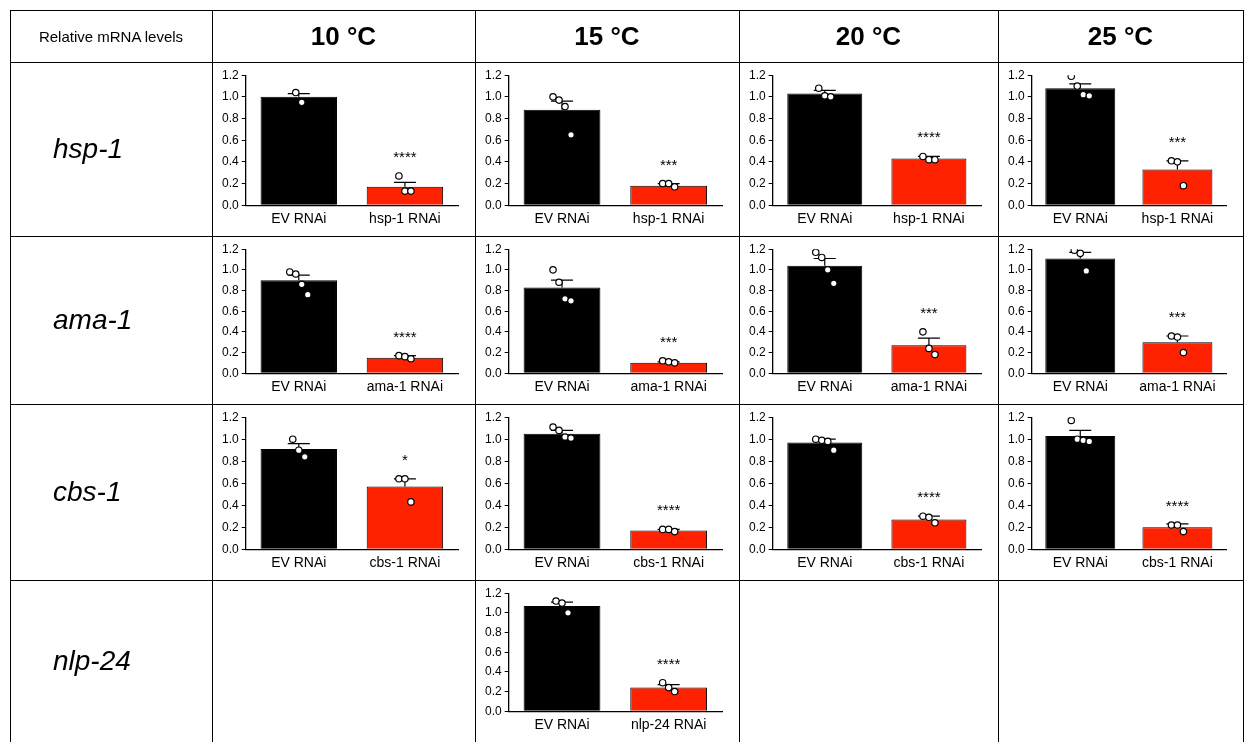 This screenshot has height=742, width=1244. Describe the element at coordinates (607, 36) in the screenshot. I see `chart-title: 15 °C` at that location.